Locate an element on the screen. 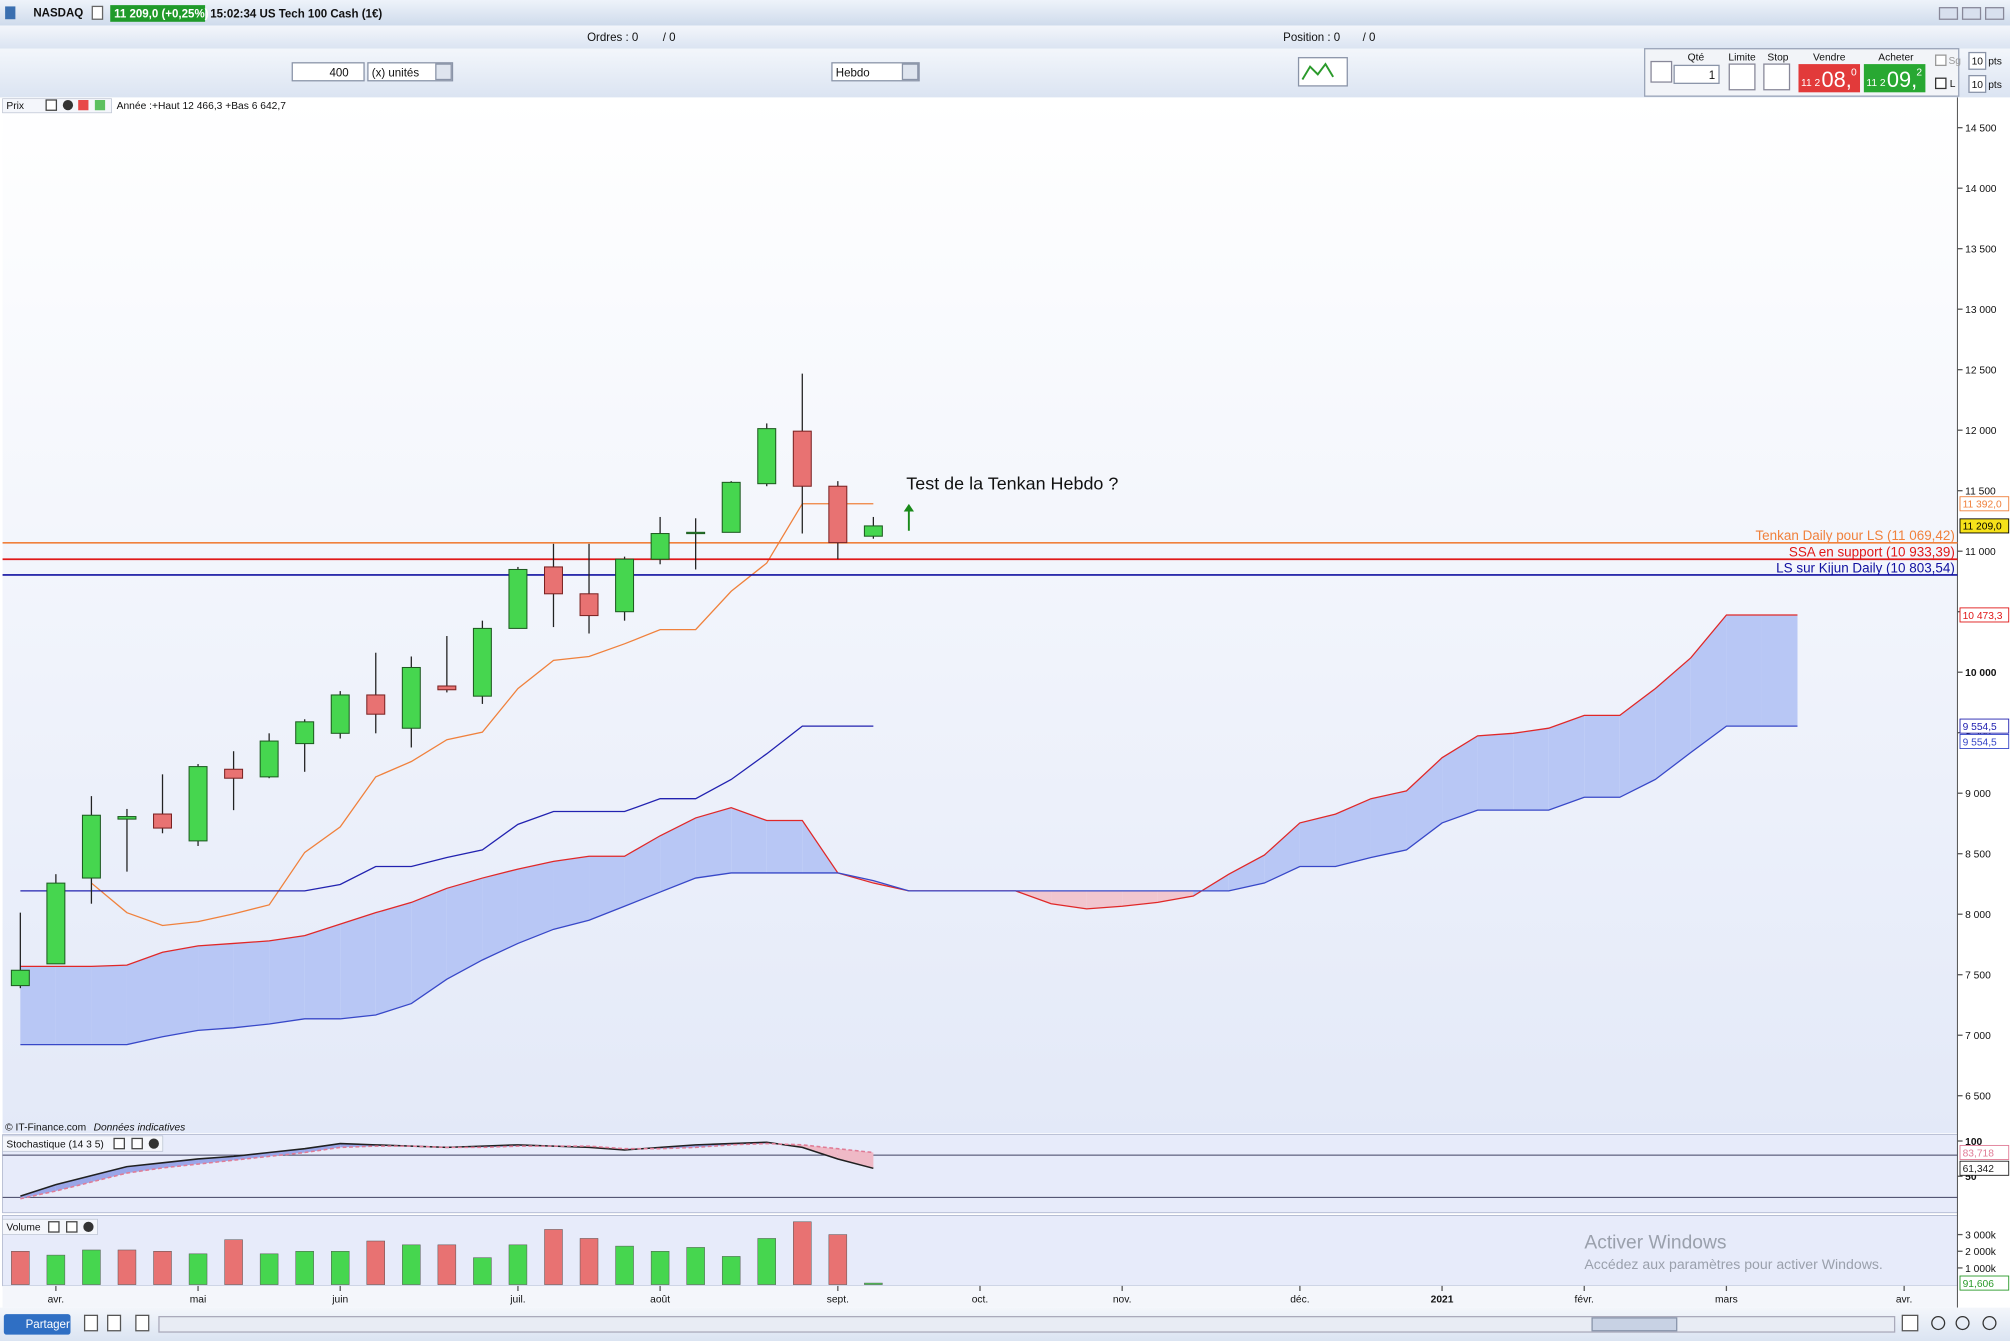 The width and height of the screenshot is (2010, 1341). position-label: Position : 0 is located at coordinates (1311, 38).